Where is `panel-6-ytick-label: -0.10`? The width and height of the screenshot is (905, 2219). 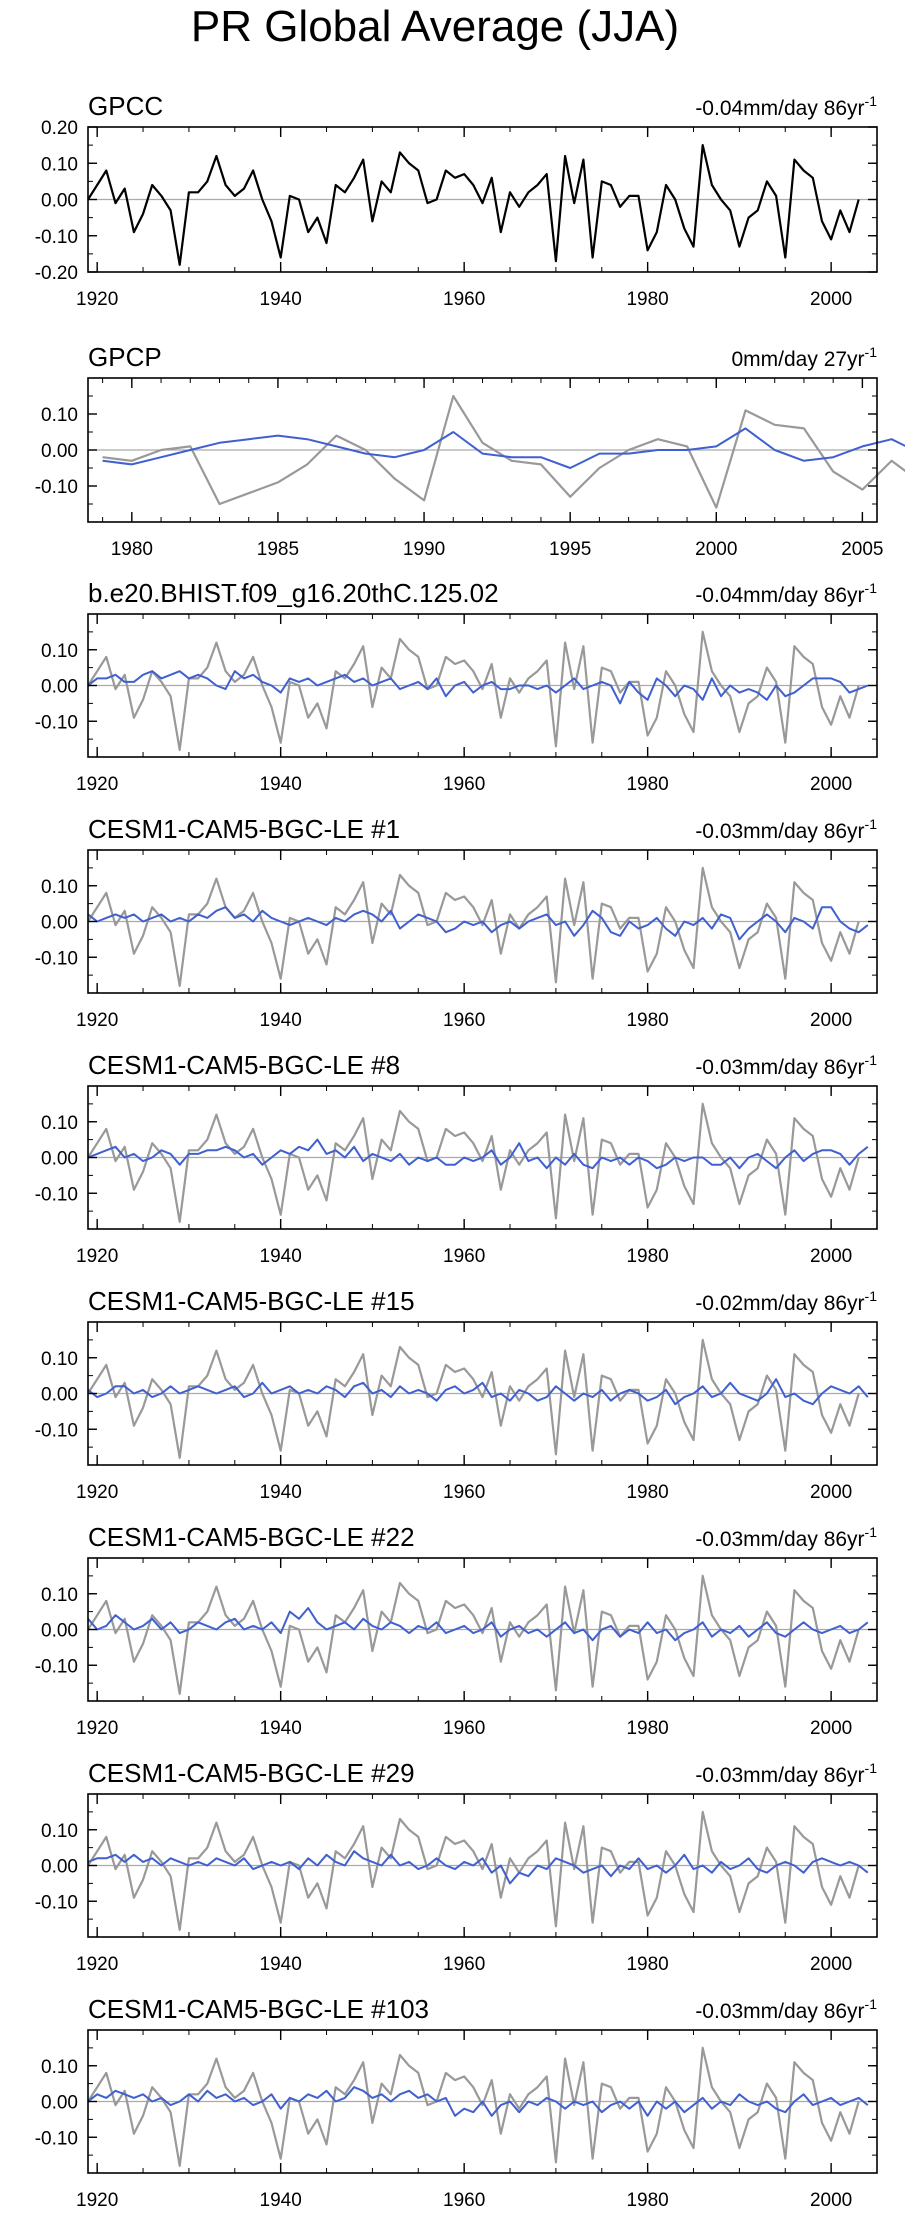
panel-6-ytick-label: -0.10 is located at coordinates (56, 1430).